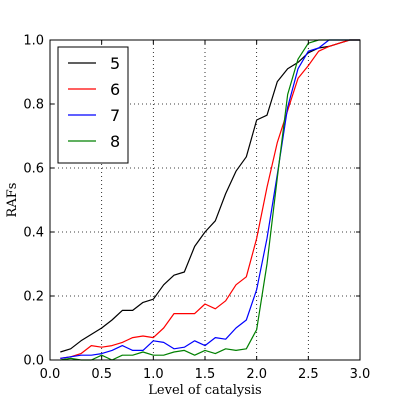 This screenshot has width=400, height=400. I want to click on x-tick-label: 1.5, so click(205, 374).